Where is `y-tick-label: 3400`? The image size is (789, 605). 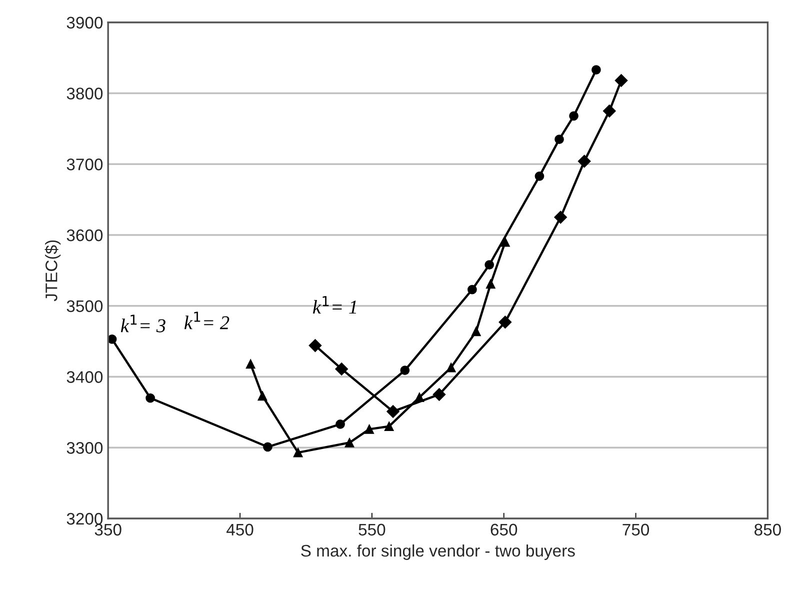
y-tick-label: 3400 is located at coordinates (84, 377).